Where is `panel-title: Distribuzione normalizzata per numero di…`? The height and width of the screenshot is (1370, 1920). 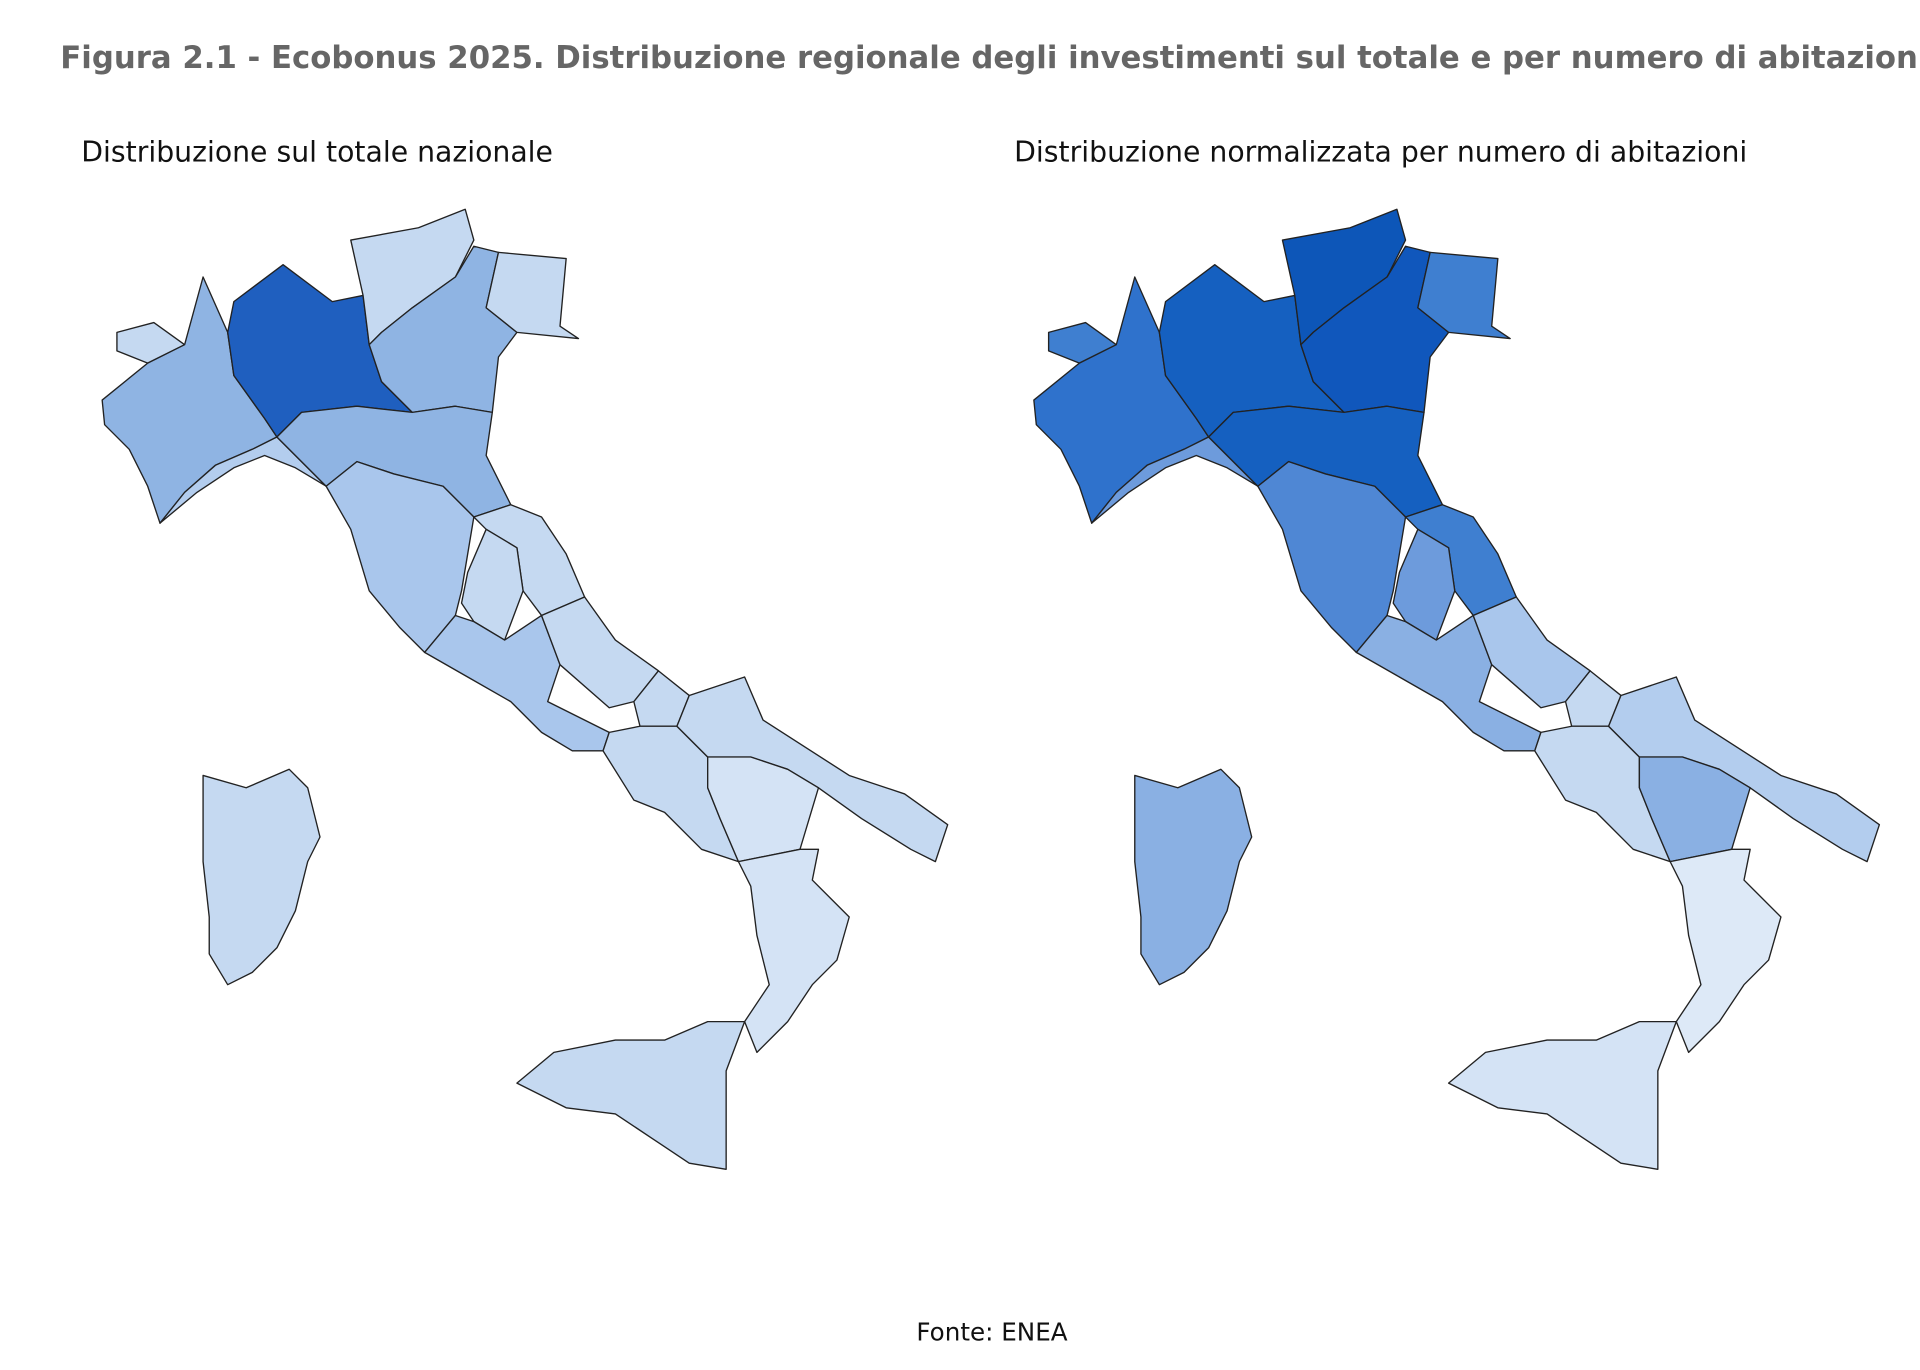
panel-title: Distribuzione normalizzata per numero di… is located at coordinates (1380, 151).